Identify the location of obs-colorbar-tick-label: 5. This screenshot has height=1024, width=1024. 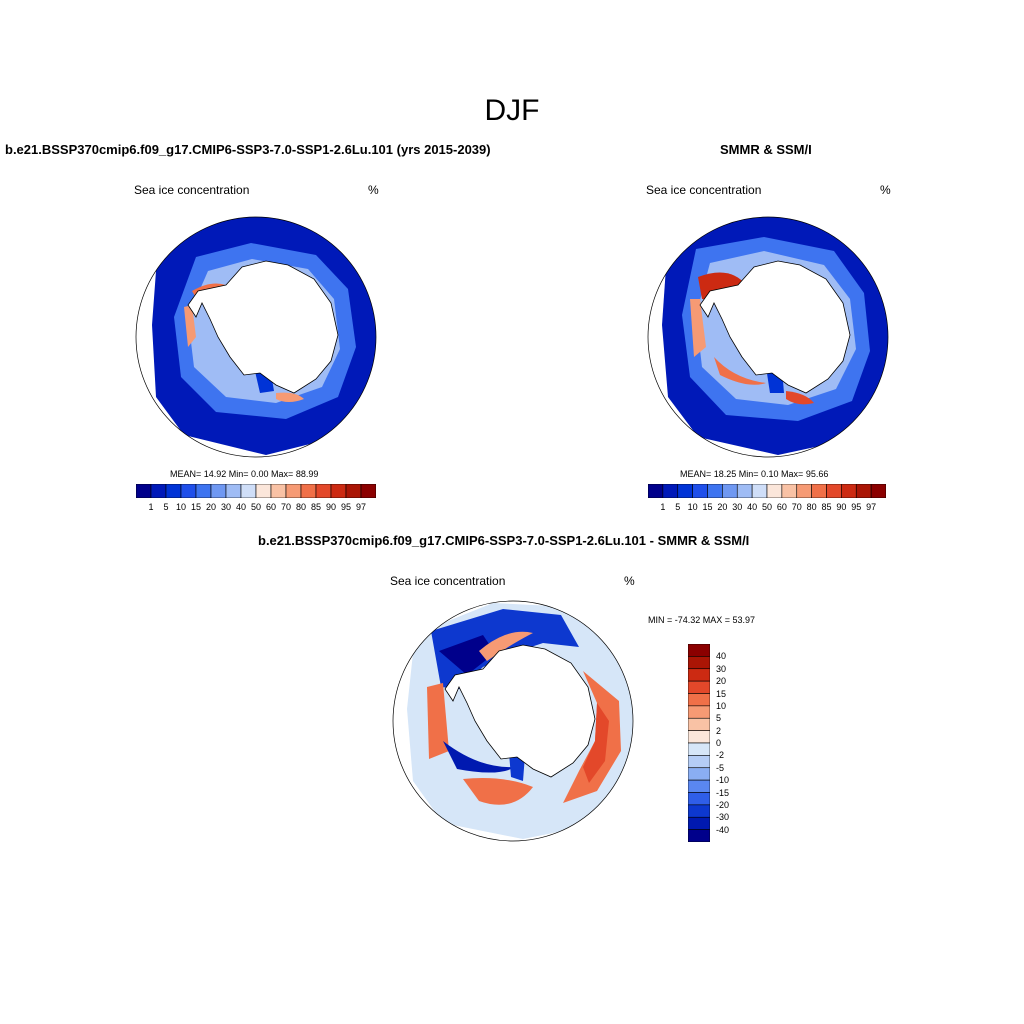
(678, 507).